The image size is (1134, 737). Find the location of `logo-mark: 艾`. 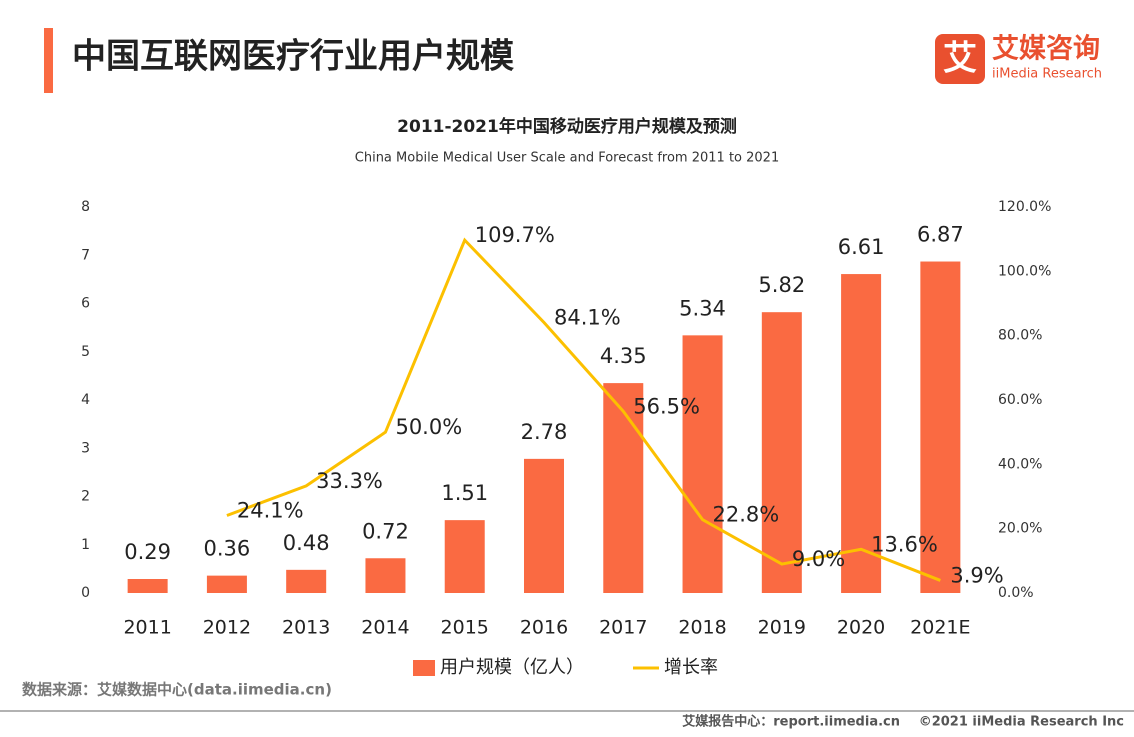

logo-mark: 艾 is located at coordinates (960, 59).